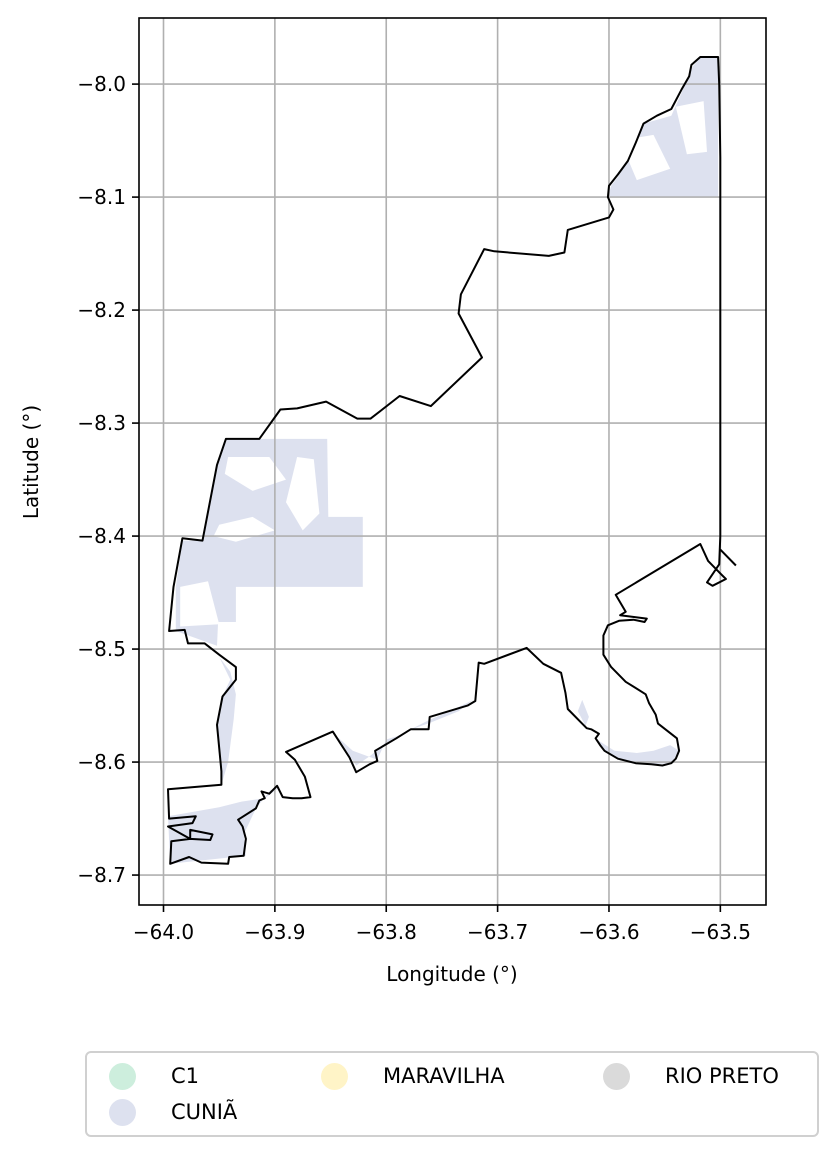 This screenshot has height=1158, width=839. I want to click on y-axis-ticks: −8.0 −8.1 −8.2 −8.3 −8.4 −8.5 −8.6 −8.7, so click(108, 479).